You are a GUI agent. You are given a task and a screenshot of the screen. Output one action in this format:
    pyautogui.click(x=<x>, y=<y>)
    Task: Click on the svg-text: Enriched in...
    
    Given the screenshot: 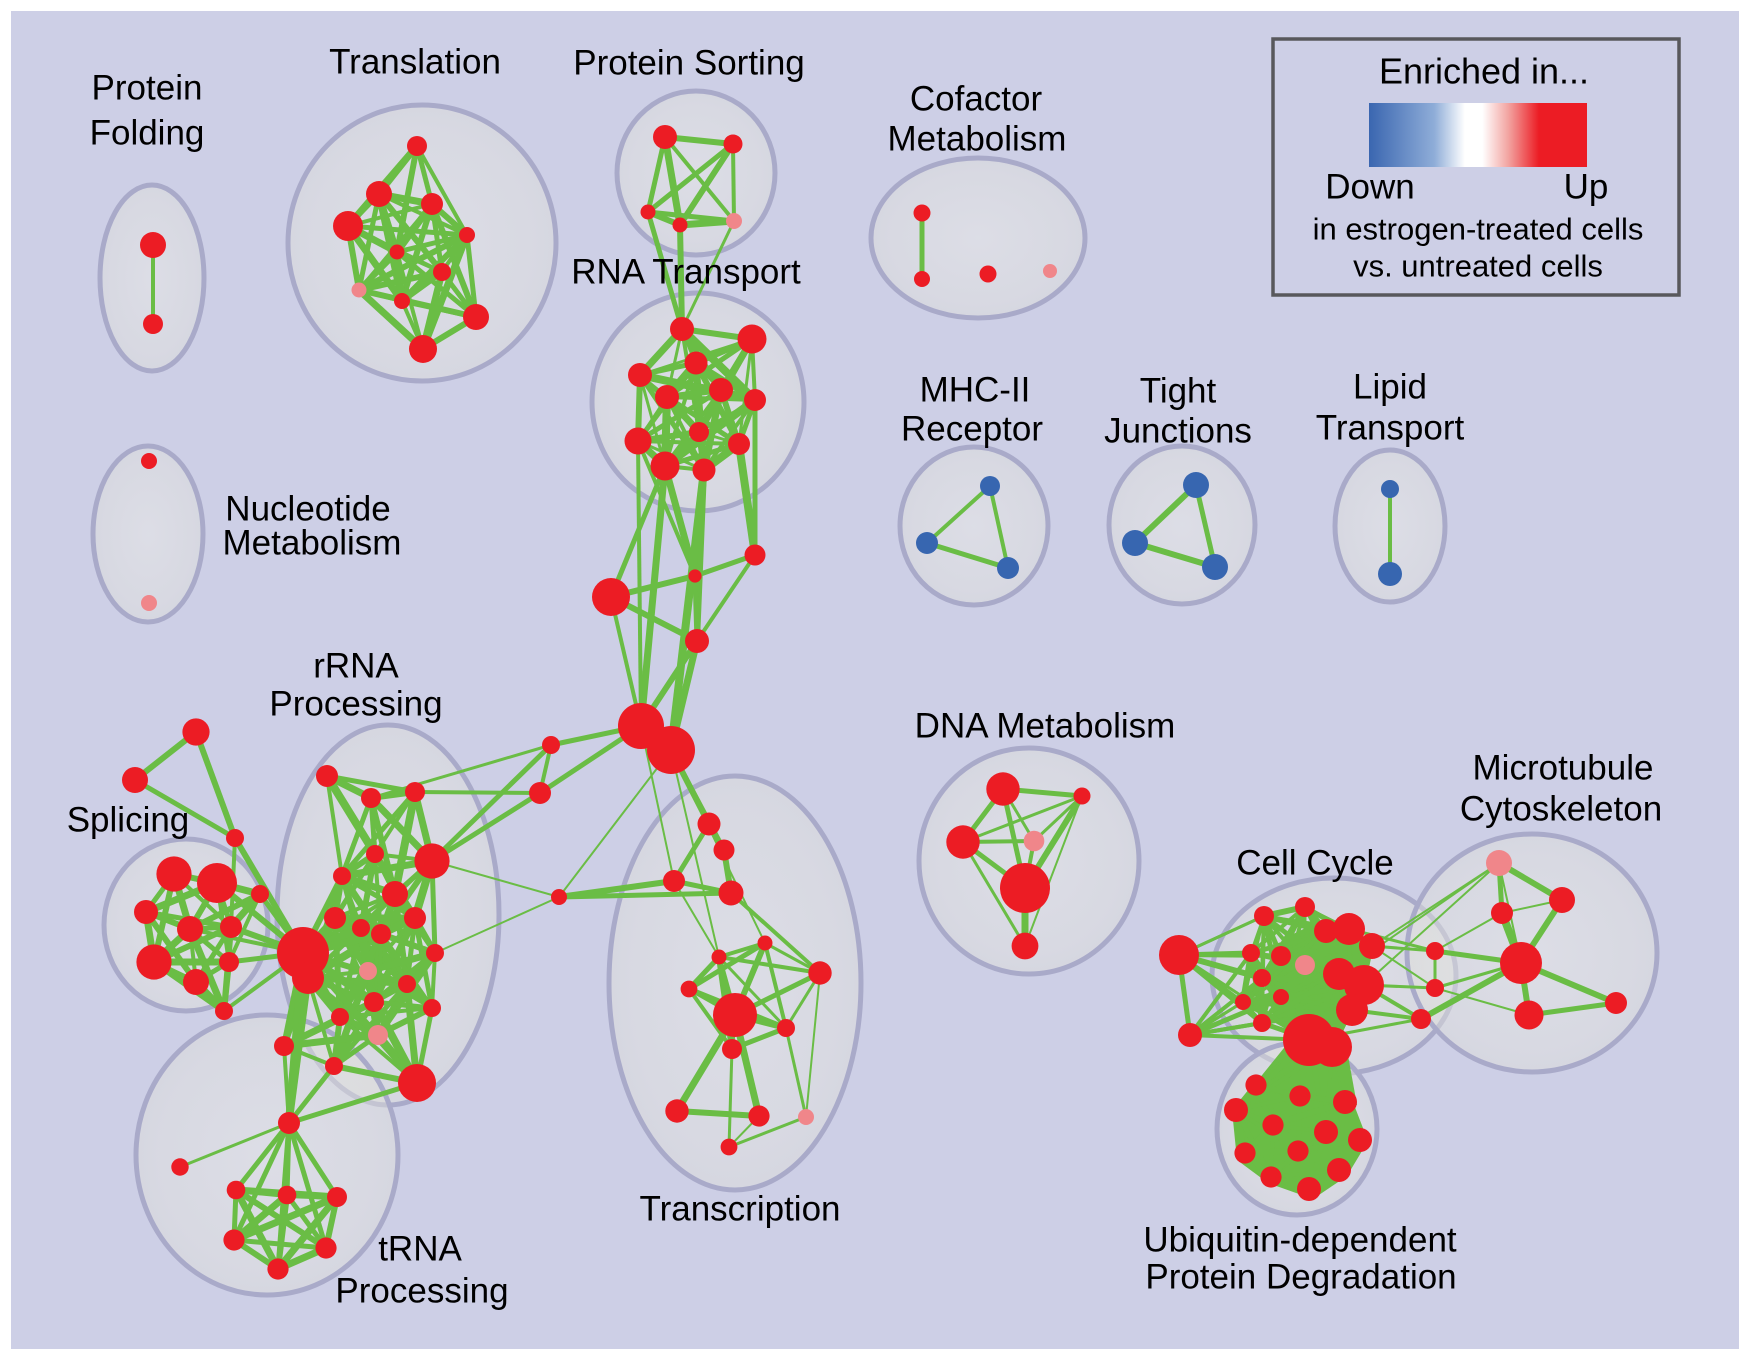 What is the action you would take?
    pyautogui.click(x=1484, y=71)
    